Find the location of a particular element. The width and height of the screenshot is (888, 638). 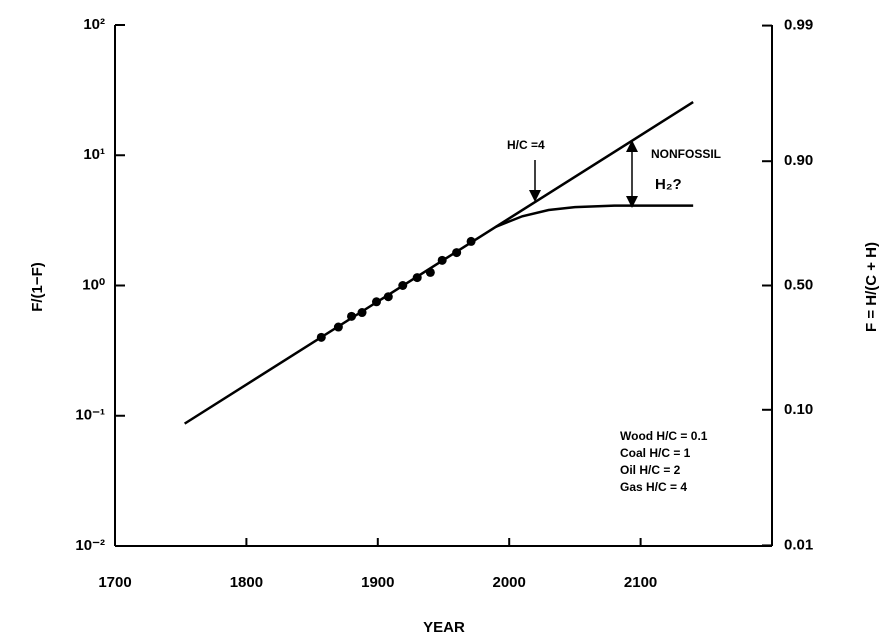

note: Oil H/C = 2 is located at coordinates (650, 470).